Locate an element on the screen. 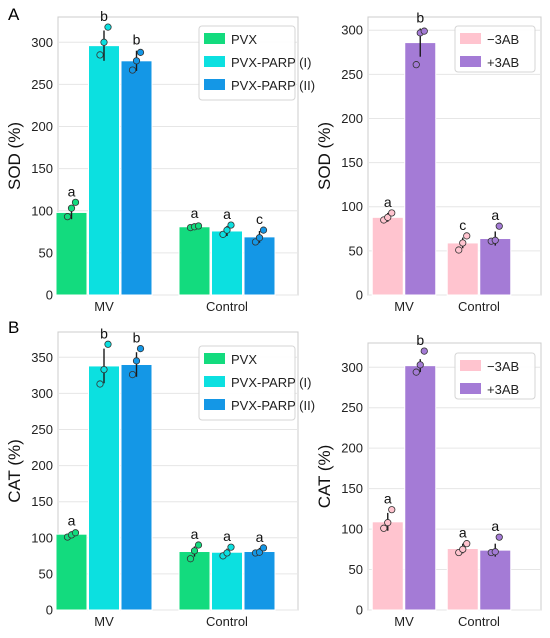 This screenshot has width=550, height=638. x-tick-label: Control is located at coordinates (227, 621).